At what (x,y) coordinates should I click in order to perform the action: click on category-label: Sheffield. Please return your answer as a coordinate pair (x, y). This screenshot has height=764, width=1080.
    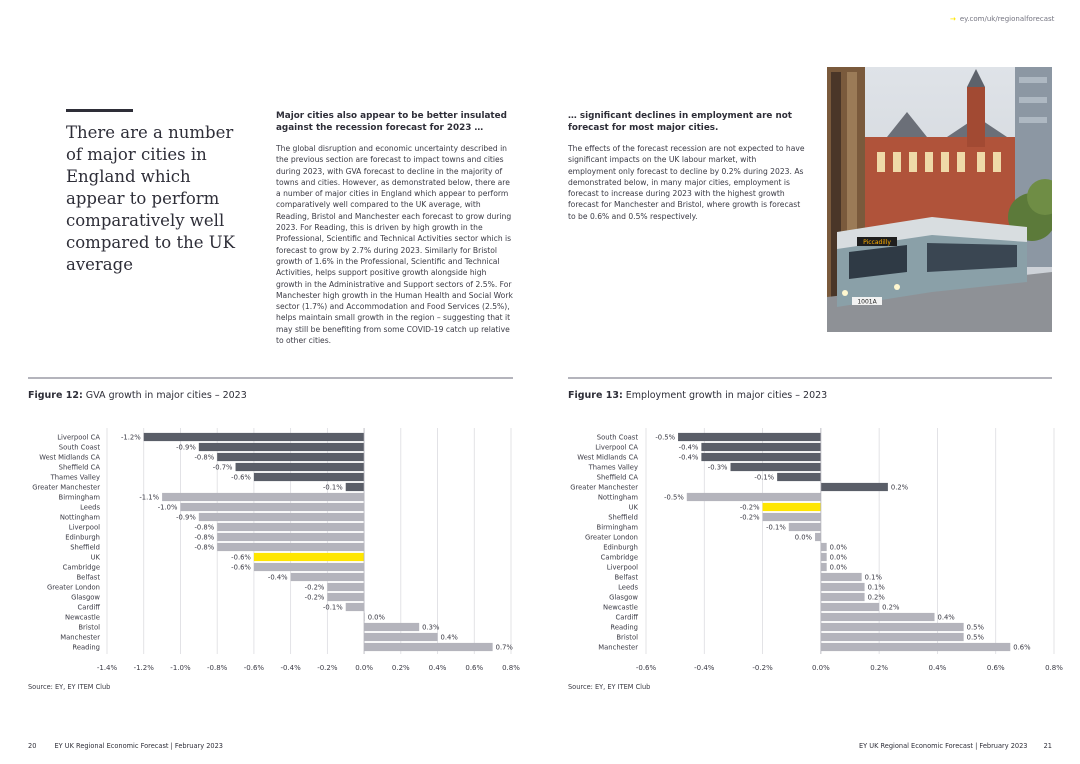
    Looking at the image, I should click on (623, 518).